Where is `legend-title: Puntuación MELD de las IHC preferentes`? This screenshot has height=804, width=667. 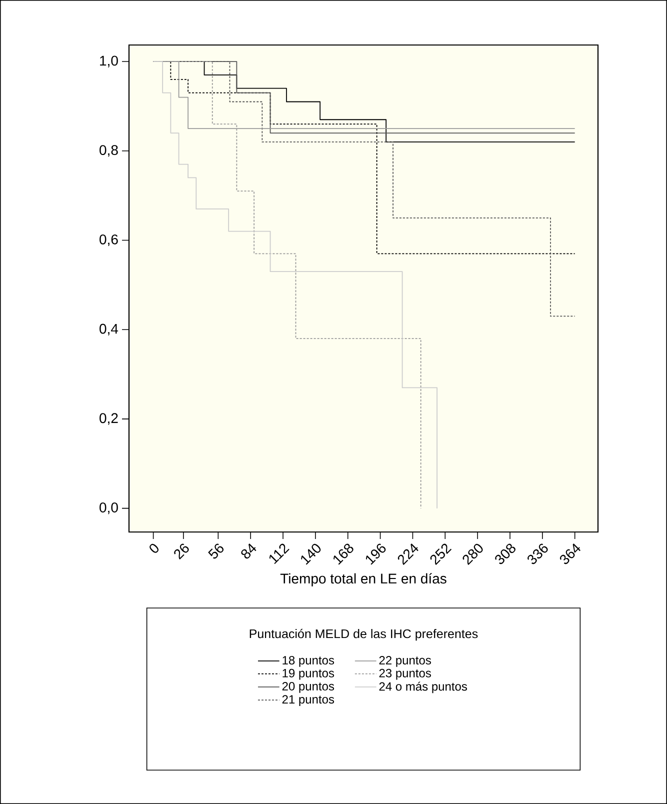 legend-title: Puntuación MELD de las IHC preferentes is located at coordinates (364, 634).